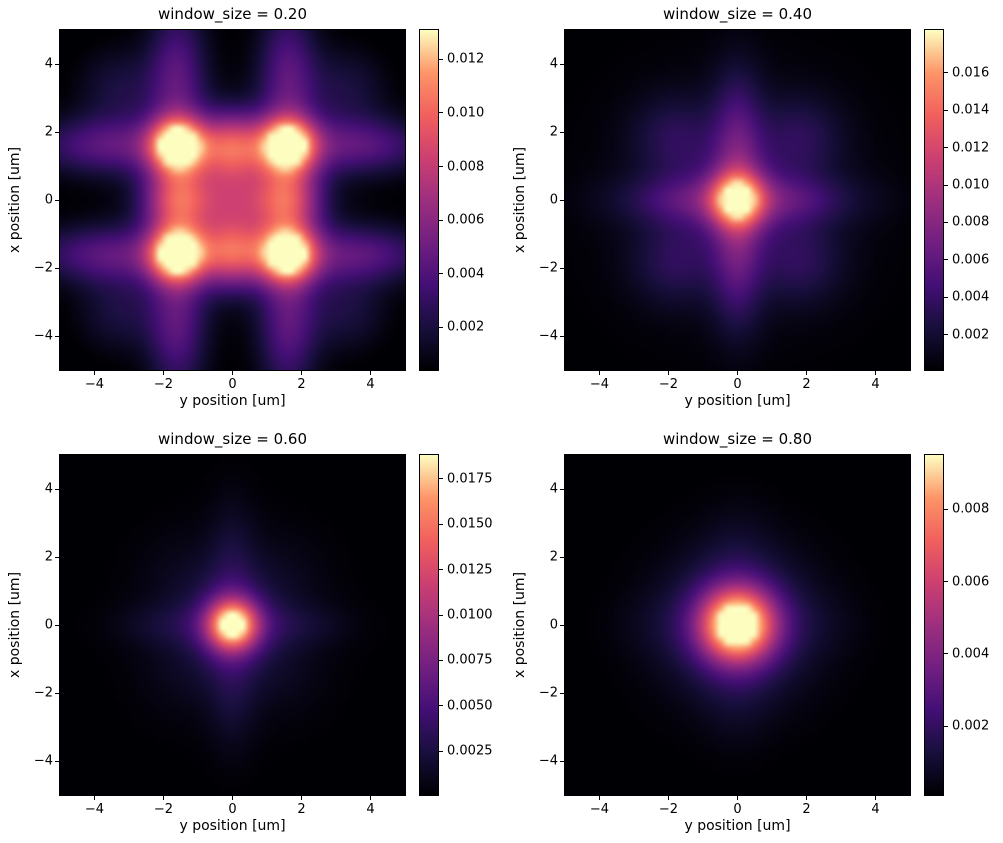 The image size is (1003, 843). Describe the element at coordinates (232, 439) in the screenshot. I see `subplot-3-title: window_size = 0.60` at that location.